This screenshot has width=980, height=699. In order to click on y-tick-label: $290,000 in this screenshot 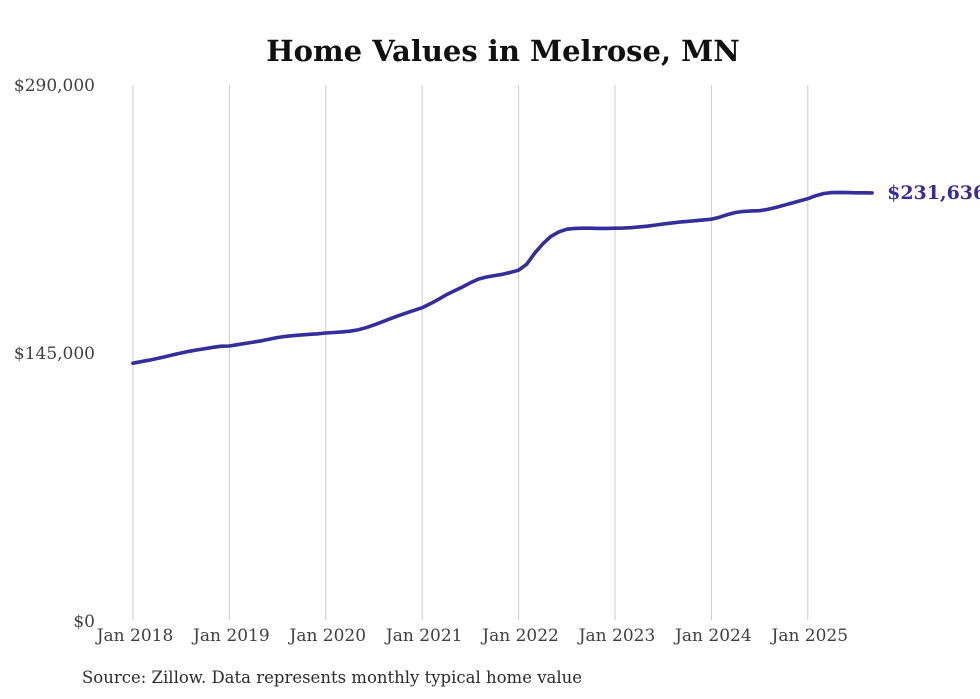, I will do `click(54, 86)`.